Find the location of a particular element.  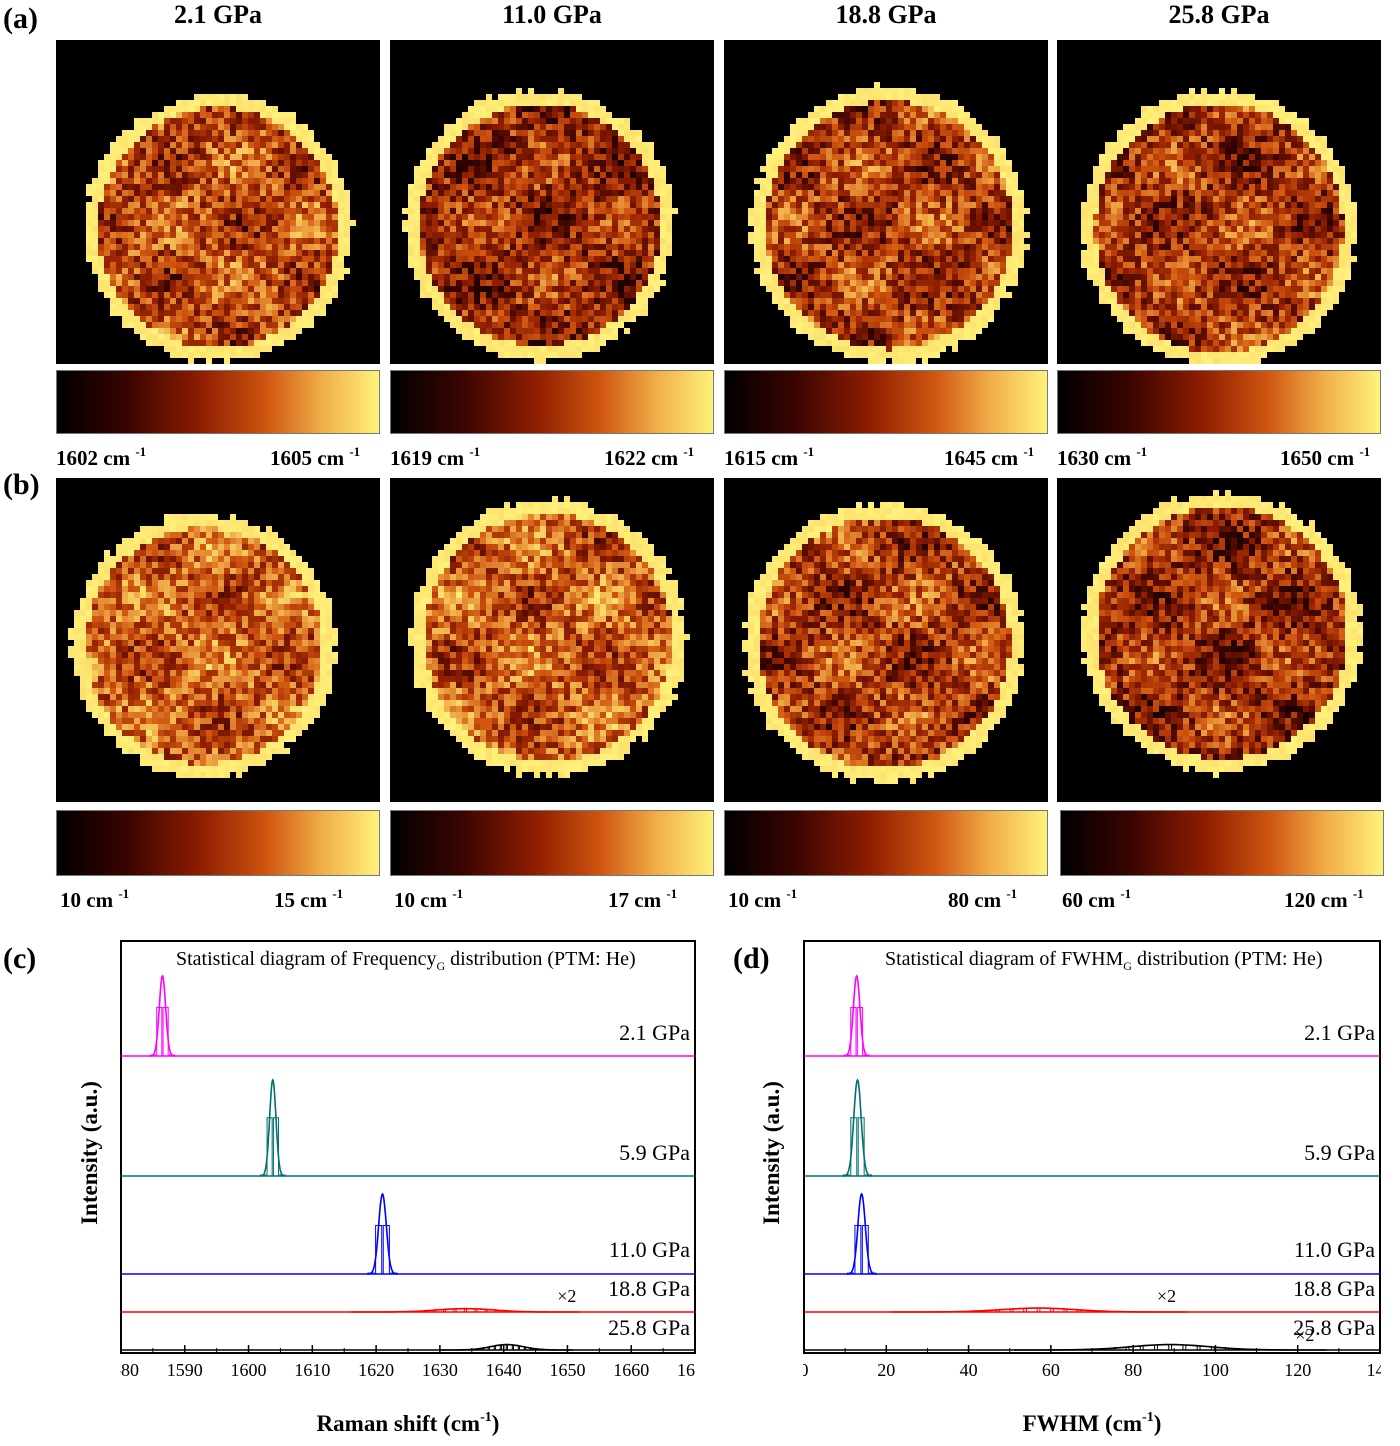

x-tick-label: 140 is located at coordinates (1374, 1368).